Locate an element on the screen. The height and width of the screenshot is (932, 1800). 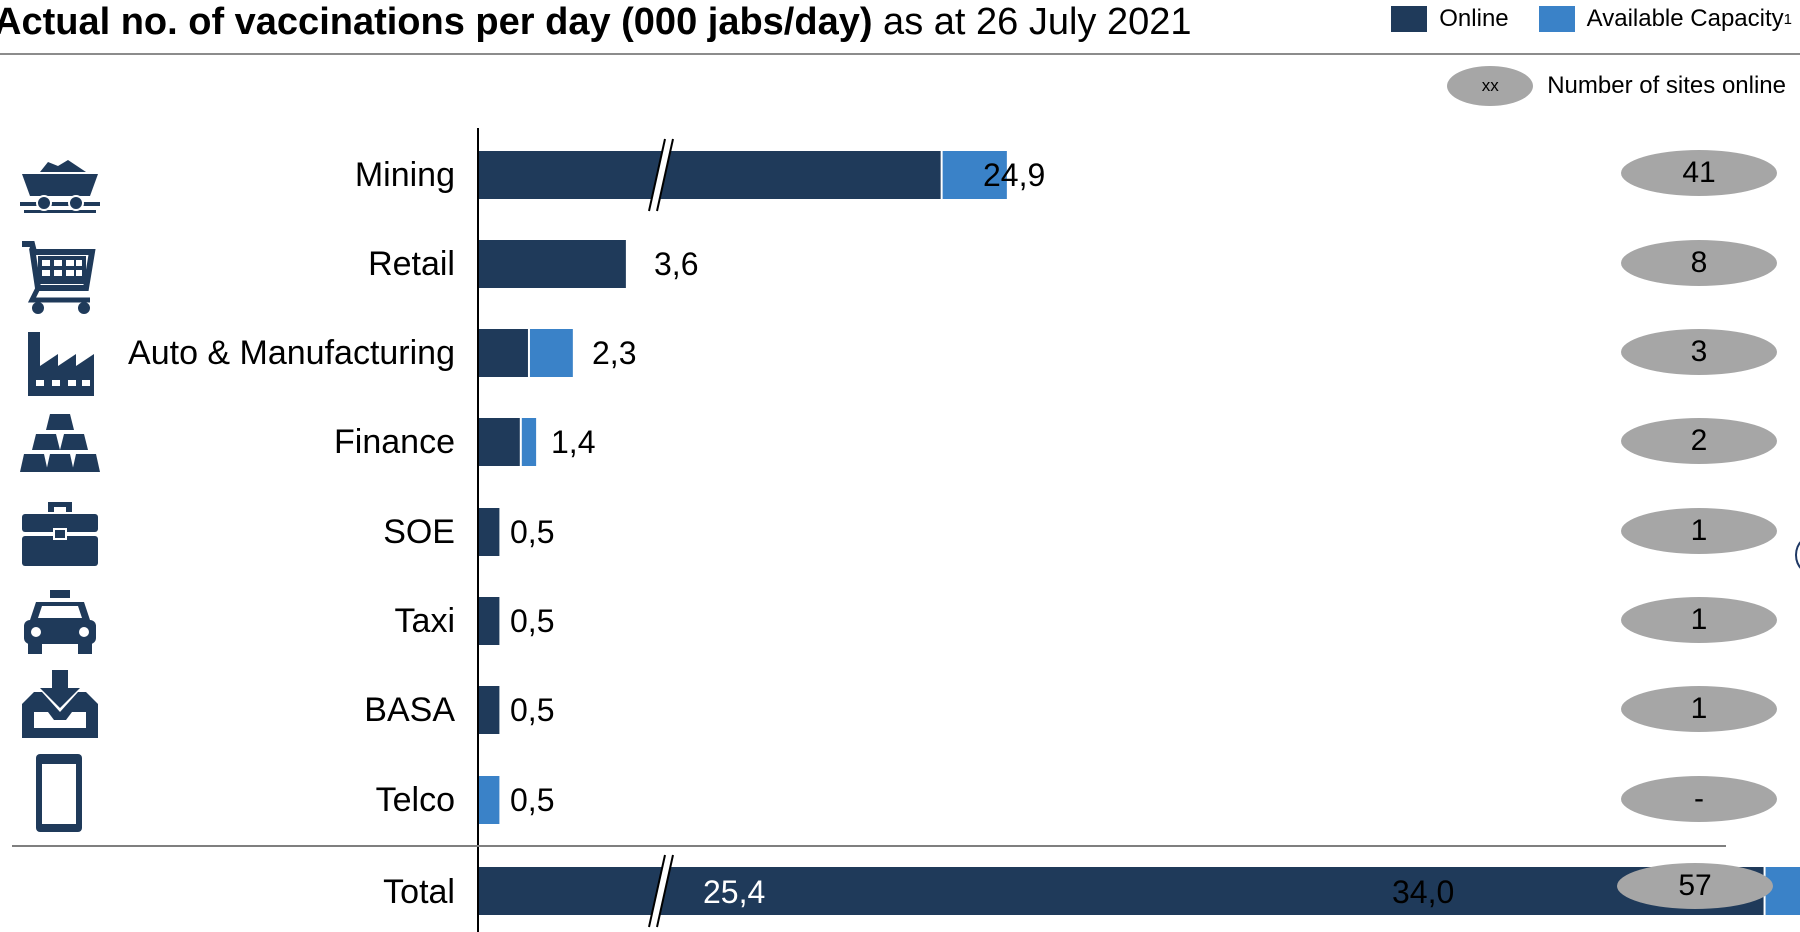
bar-online-auto-manufacturing is located at coordinates (503, 353).